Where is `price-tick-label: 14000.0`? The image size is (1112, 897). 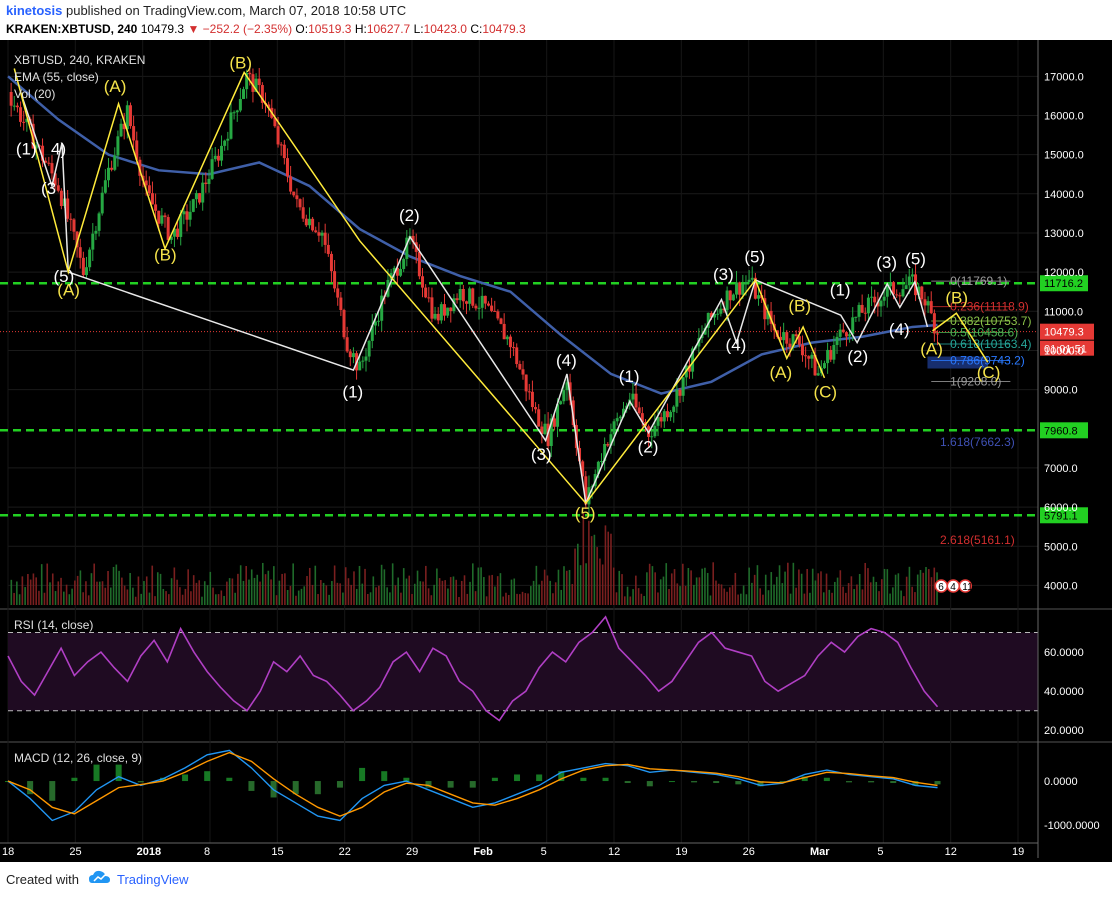
price-tick-label: 14000.0 is located at coordinates (1064, 195).